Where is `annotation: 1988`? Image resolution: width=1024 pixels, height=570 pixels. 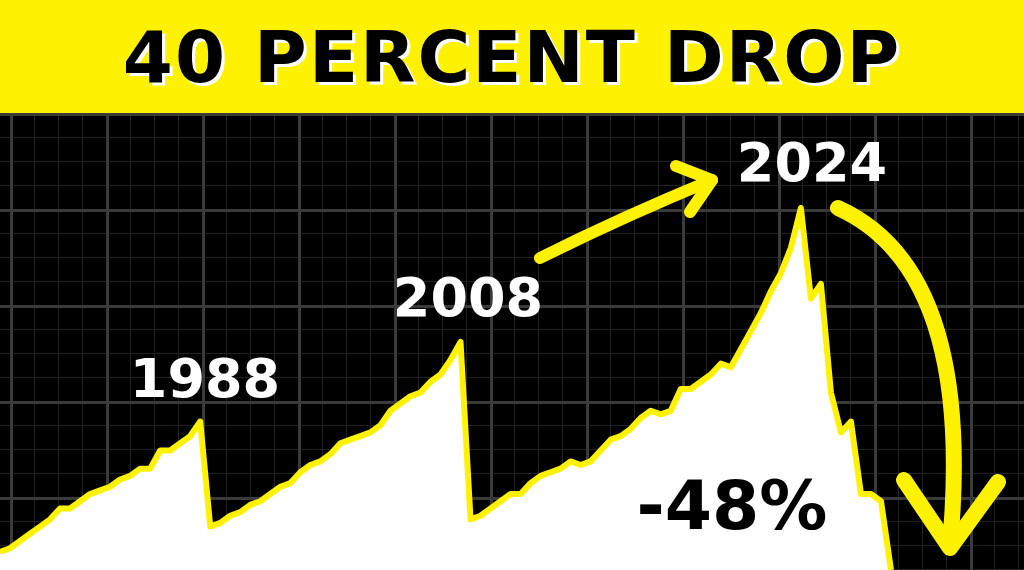
annotation: 1988 is located at coordinates (205, 378).